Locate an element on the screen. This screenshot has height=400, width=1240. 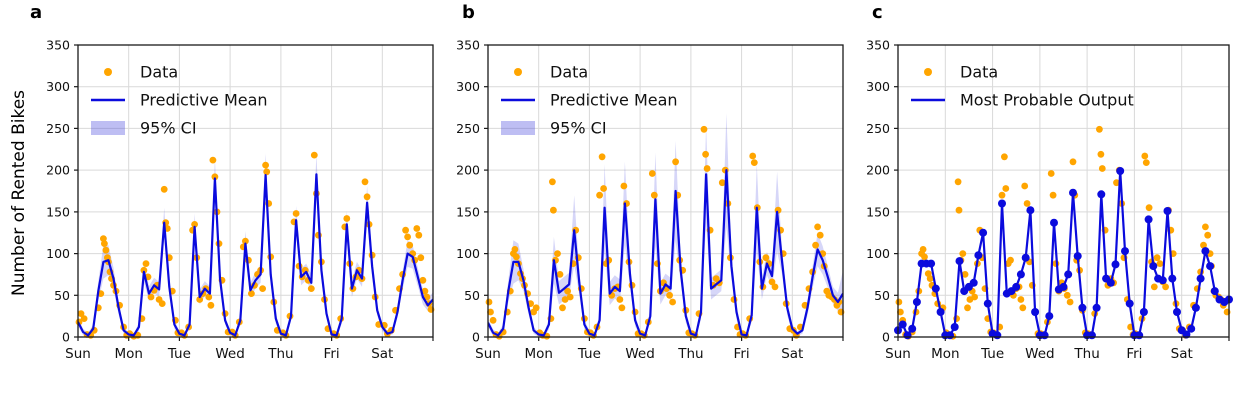
legend: Data Most Probable Output is located at coordinates (1022, 86).